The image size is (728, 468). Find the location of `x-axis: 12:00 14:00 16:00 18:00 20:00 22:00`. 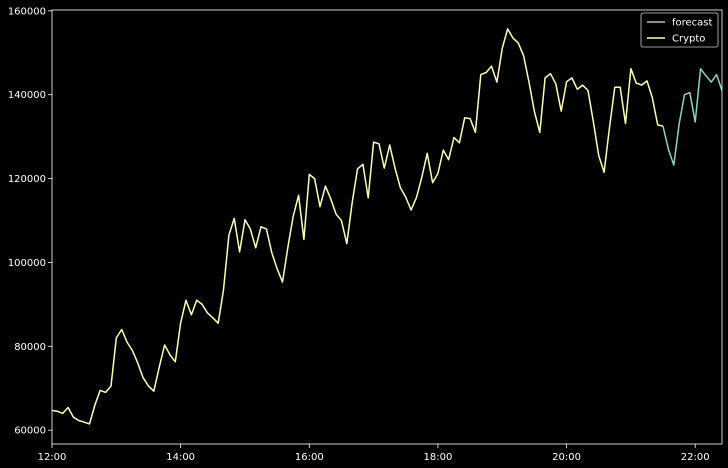

x-axis: 12:00 14:00 16:00 18:00 20:00 22:00 is located at coordinates (374, 453).